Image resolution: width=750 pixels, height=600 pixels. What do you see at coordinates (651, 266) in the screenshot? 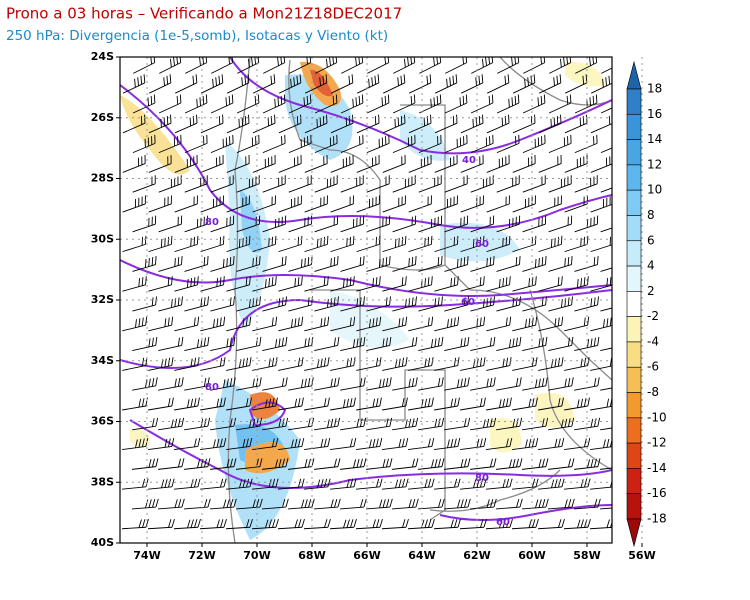
I see `colorbar-label: 4` at bounding box center [651, 266].